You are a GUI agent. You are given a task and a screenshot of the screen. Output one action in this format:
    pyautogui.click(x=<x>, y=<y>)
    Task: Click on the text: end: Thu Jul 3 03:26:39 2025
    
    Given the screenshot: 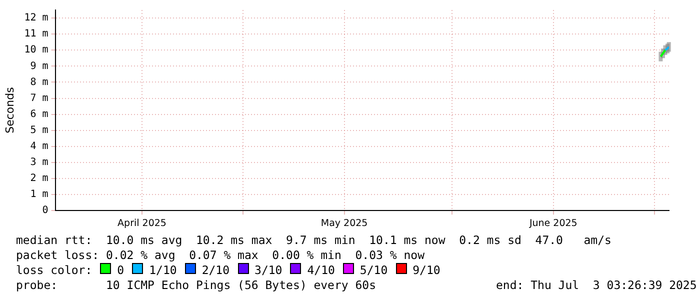 What is the action you would take?
    pyautogui.click(x=596, y=285)
    